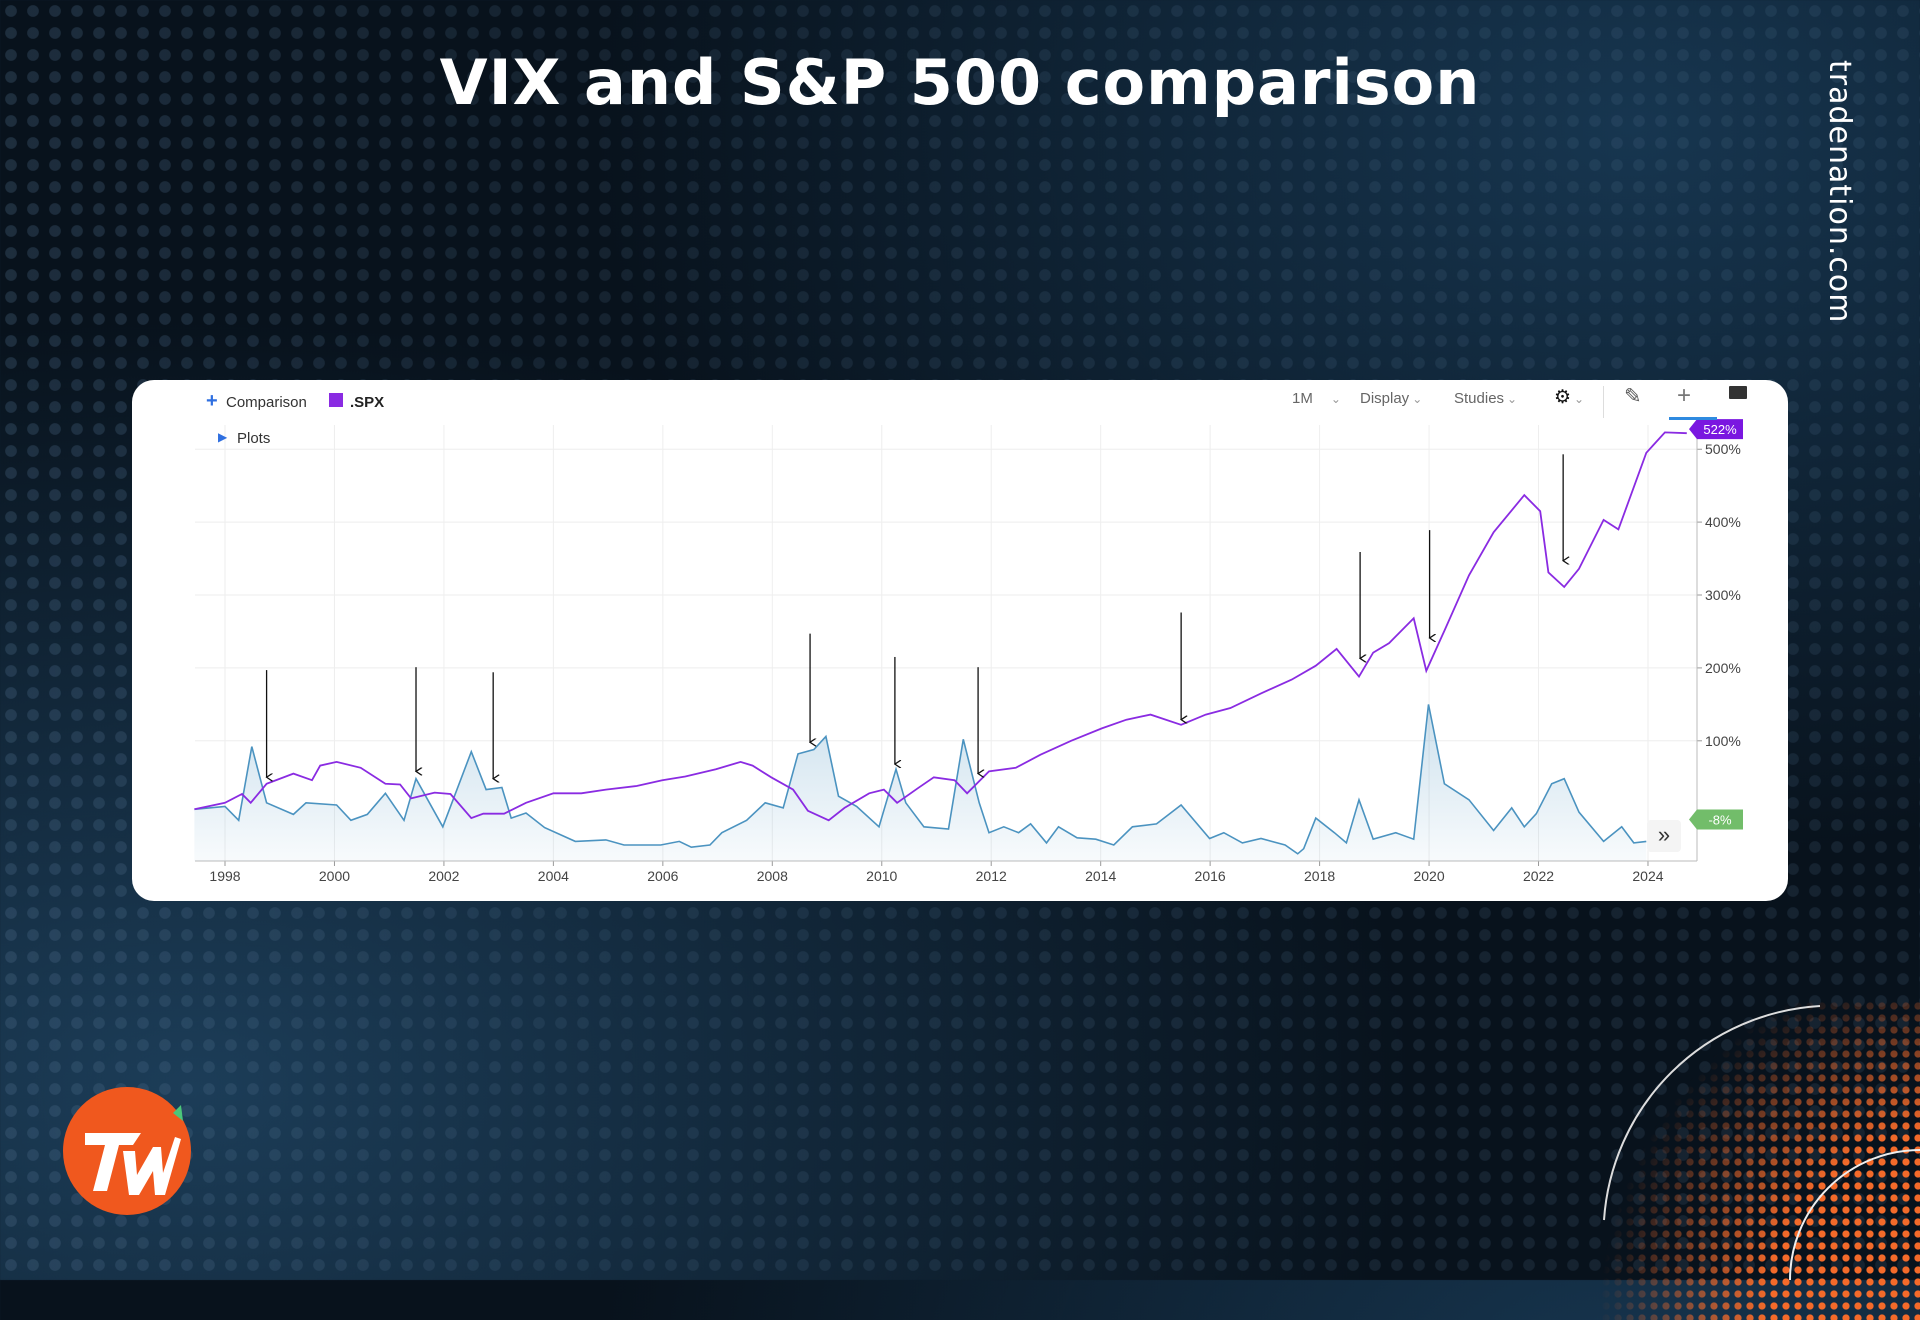 The width and height of the screenshot is (1920, 1320). Describe the element at coordinates (1647, 876) in the screenshot. I see `x-tick-label: 2024` at that location.